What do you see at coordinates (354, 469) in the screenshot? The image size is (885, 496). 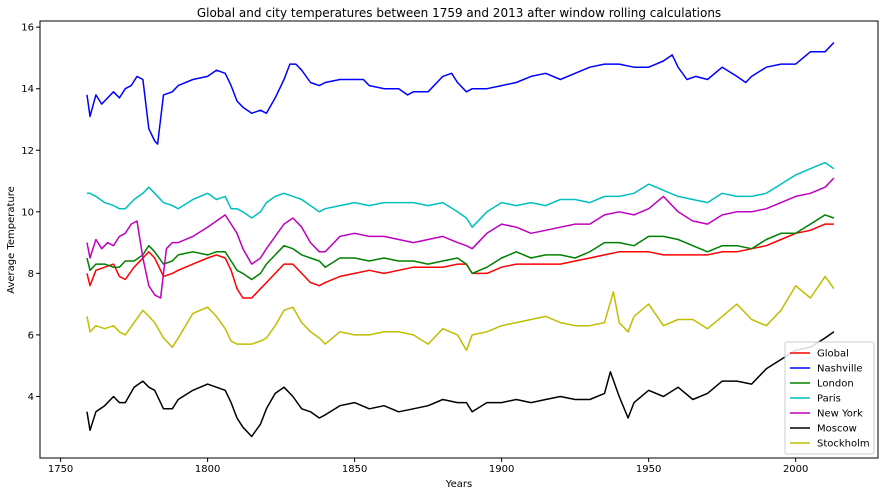 I see `x-tick-label: 1850` at bounding box center [354, 469].